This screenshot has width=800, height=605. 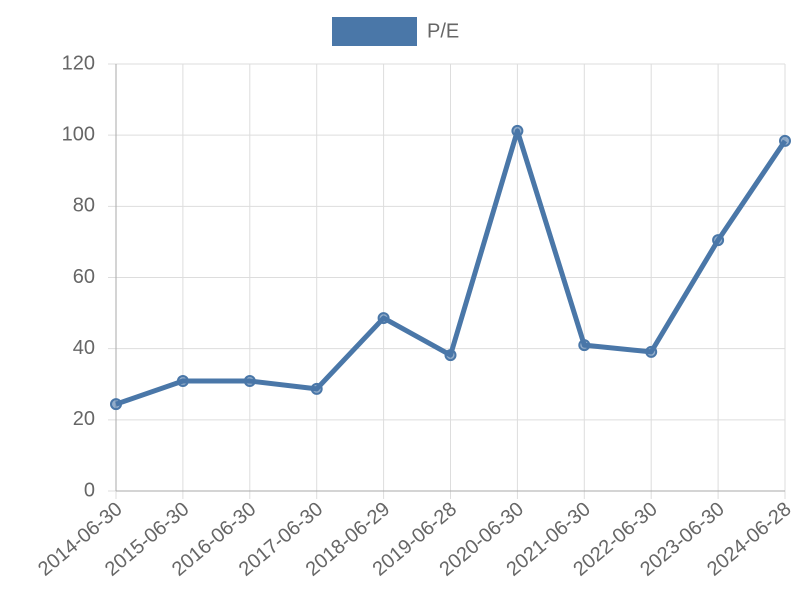 What do you see at coordinates (89, 490) in the screenshot?
I see `y-tick-label: 0` at bounding box center [89, 490].